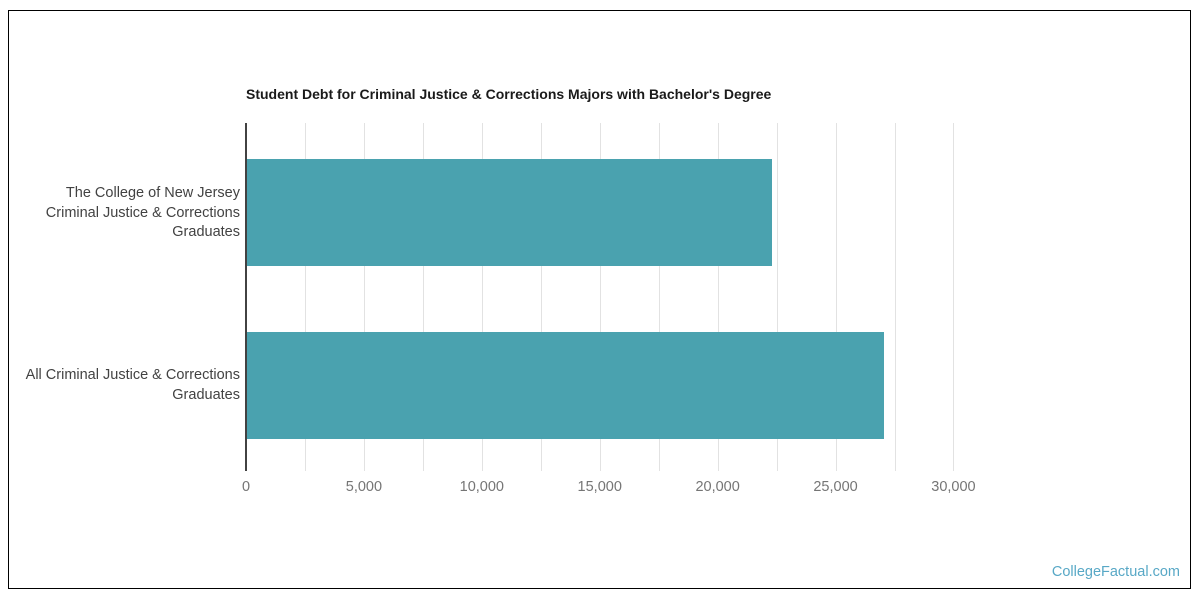 Image resolution: width=1200 pixels, height=600 pixels. Describe the element at coordinates (509, 212) in the screenshot. I see `bar-tcnj-graduates` at that location.